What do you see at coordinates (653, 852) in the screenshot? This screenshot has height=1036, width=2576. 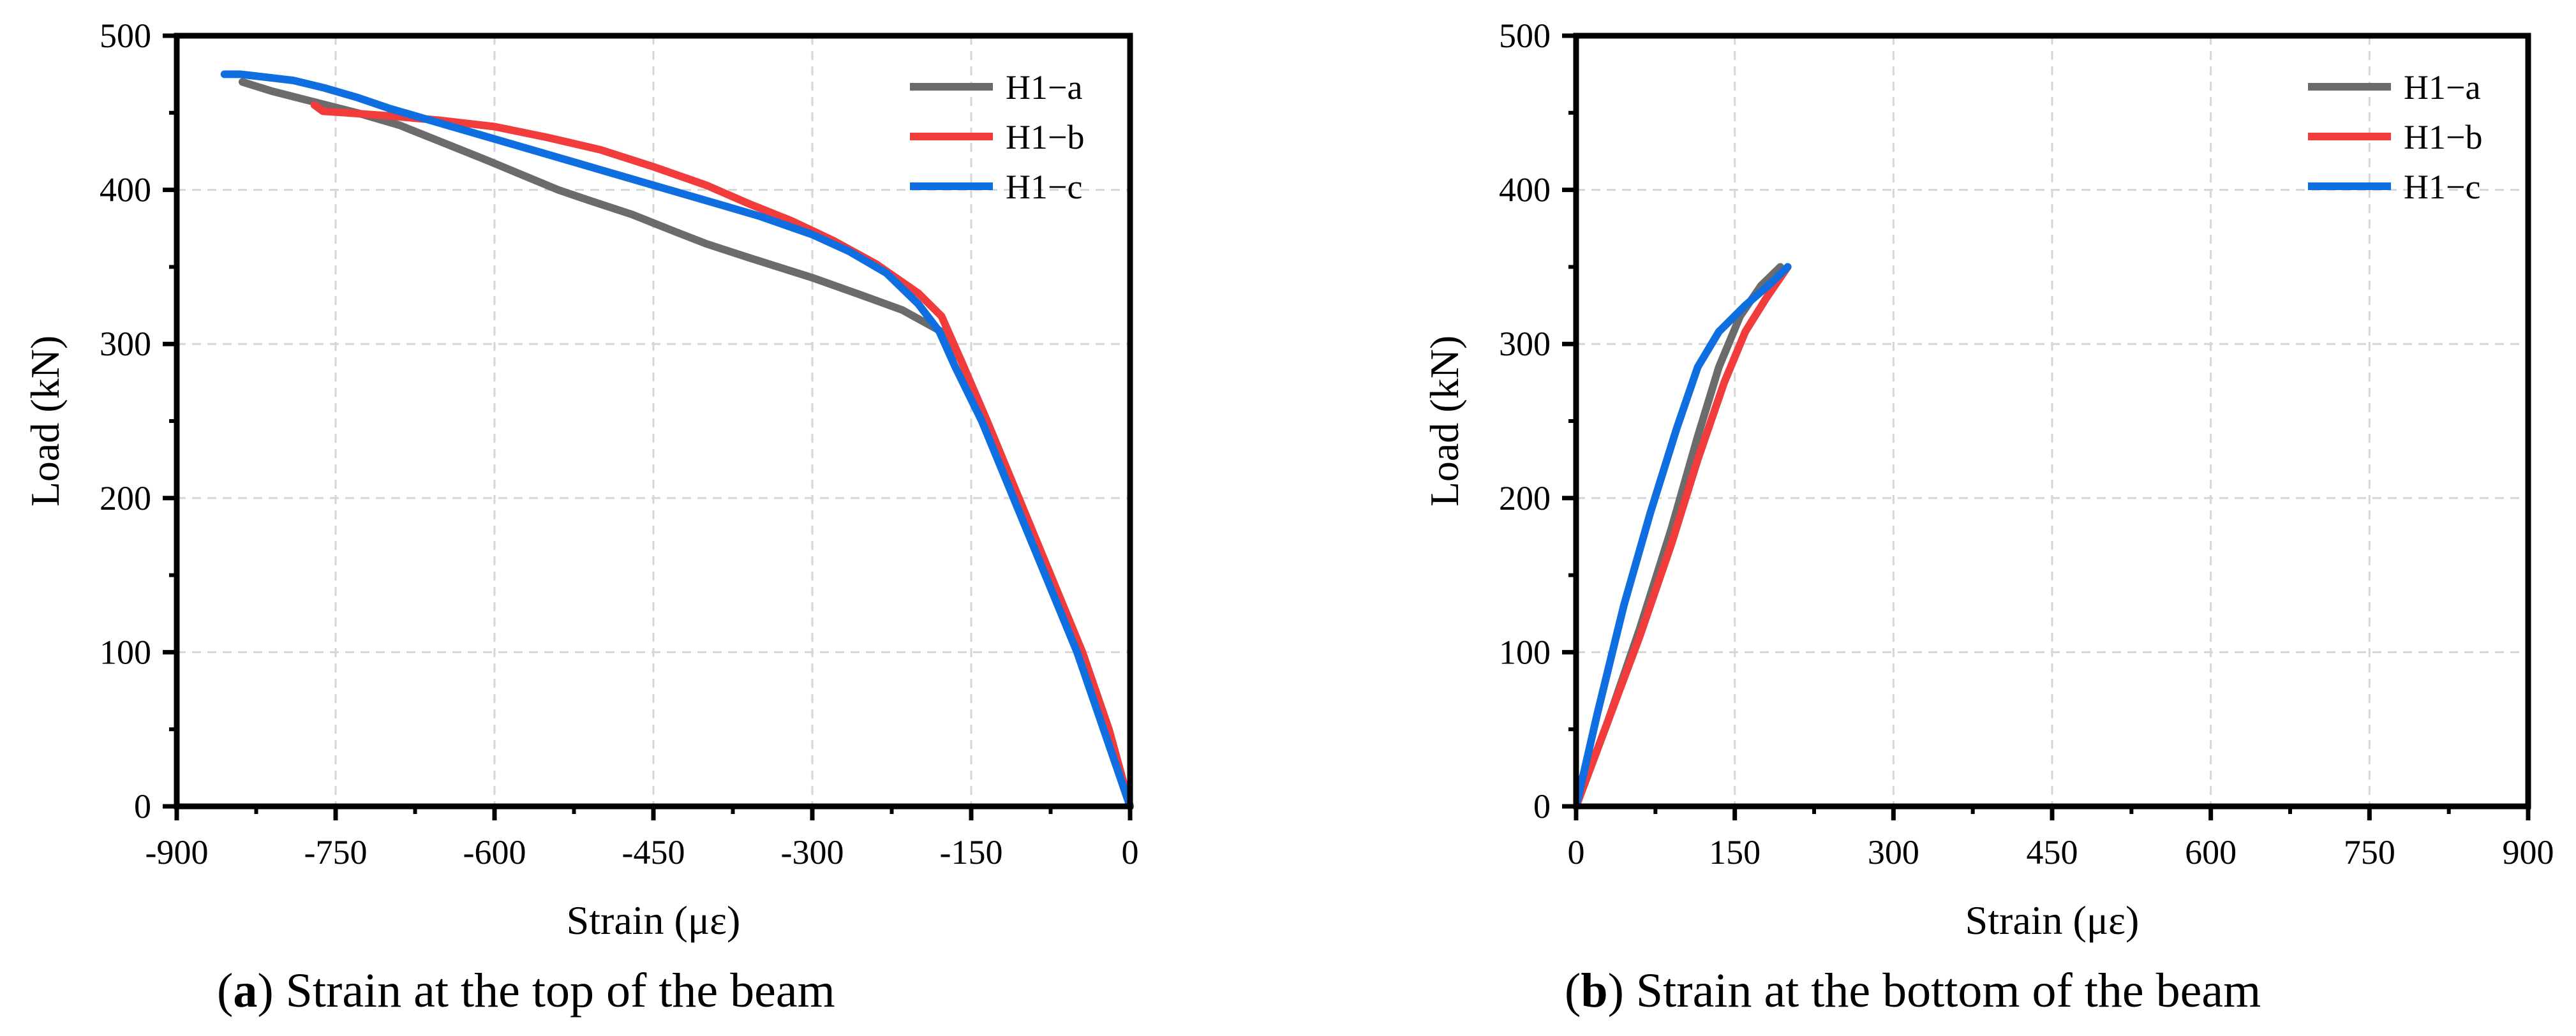 I see `x-tick-label: -450` at bounding box center [653, 852].